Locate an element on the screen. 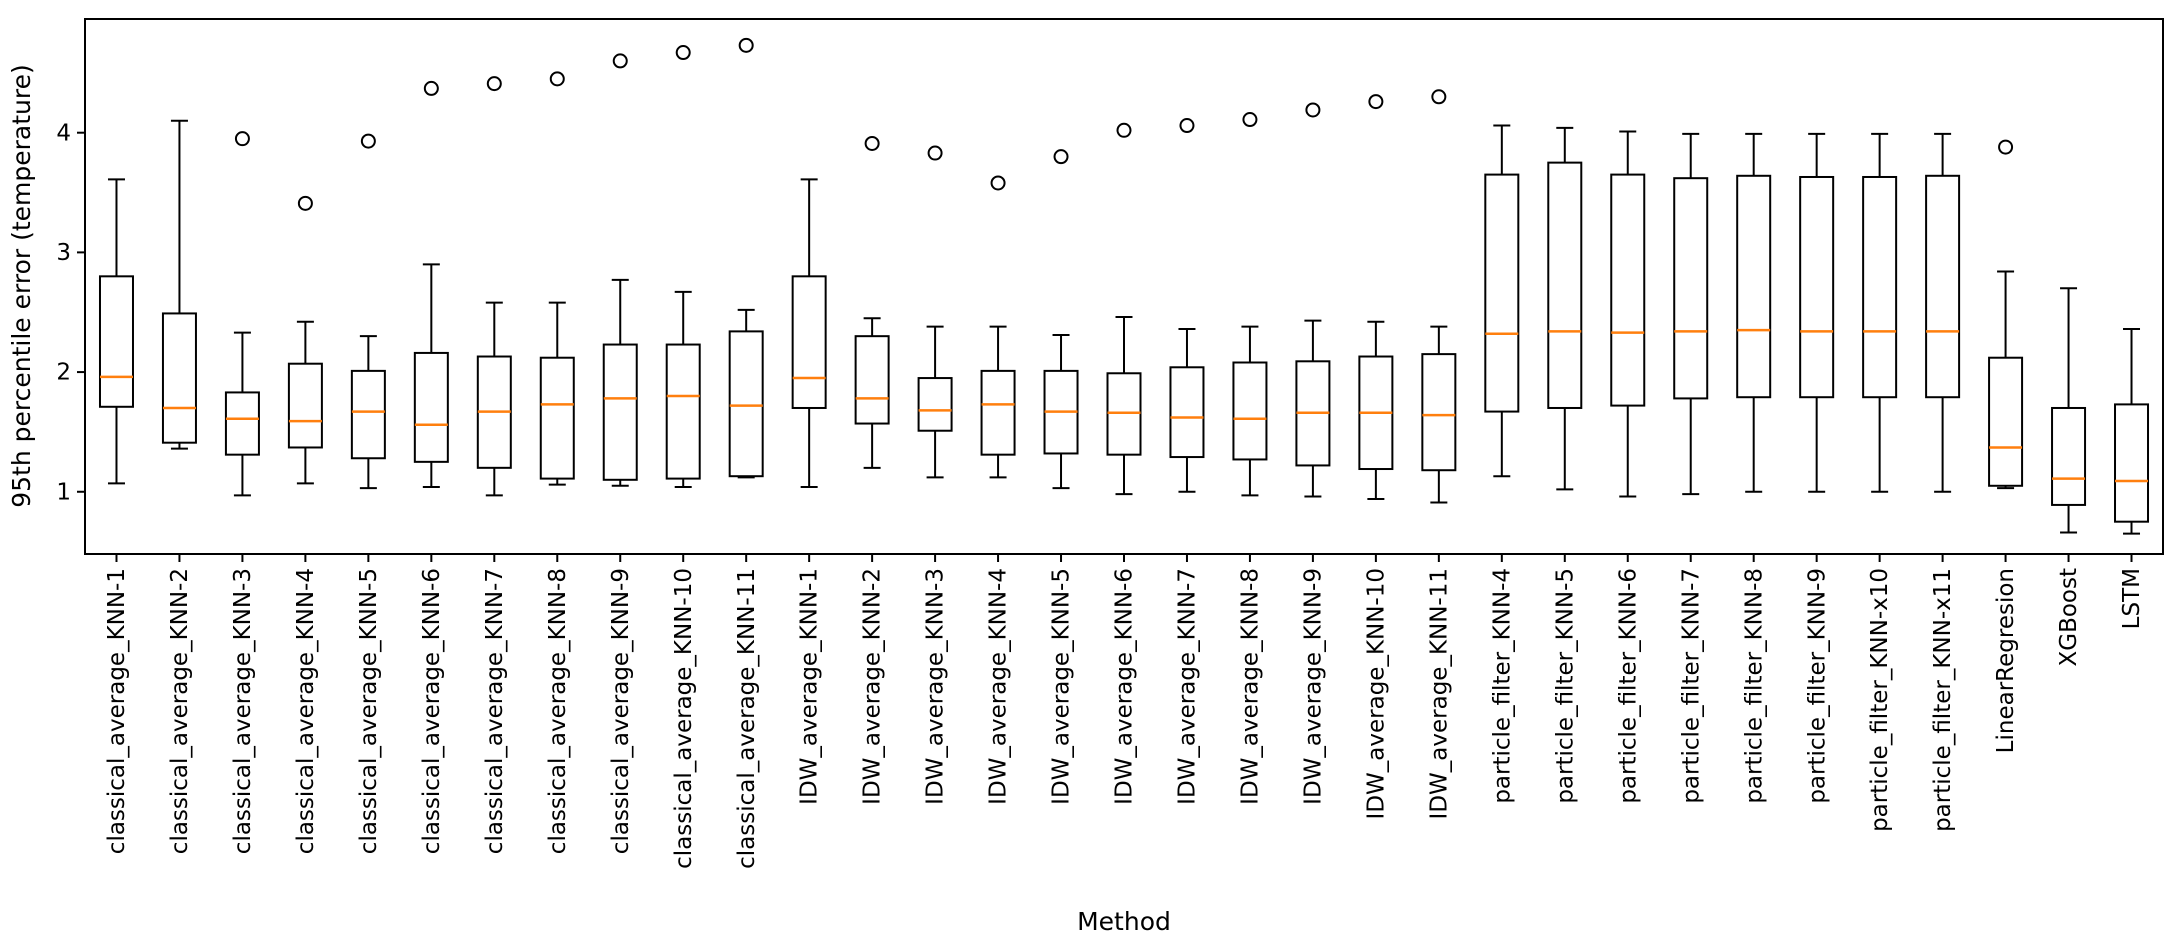 Image resolution: width=2184 pixels, height=951 pixels. x-tick-label: classical_average_KNN-7 is located at coordinates (495, 711).